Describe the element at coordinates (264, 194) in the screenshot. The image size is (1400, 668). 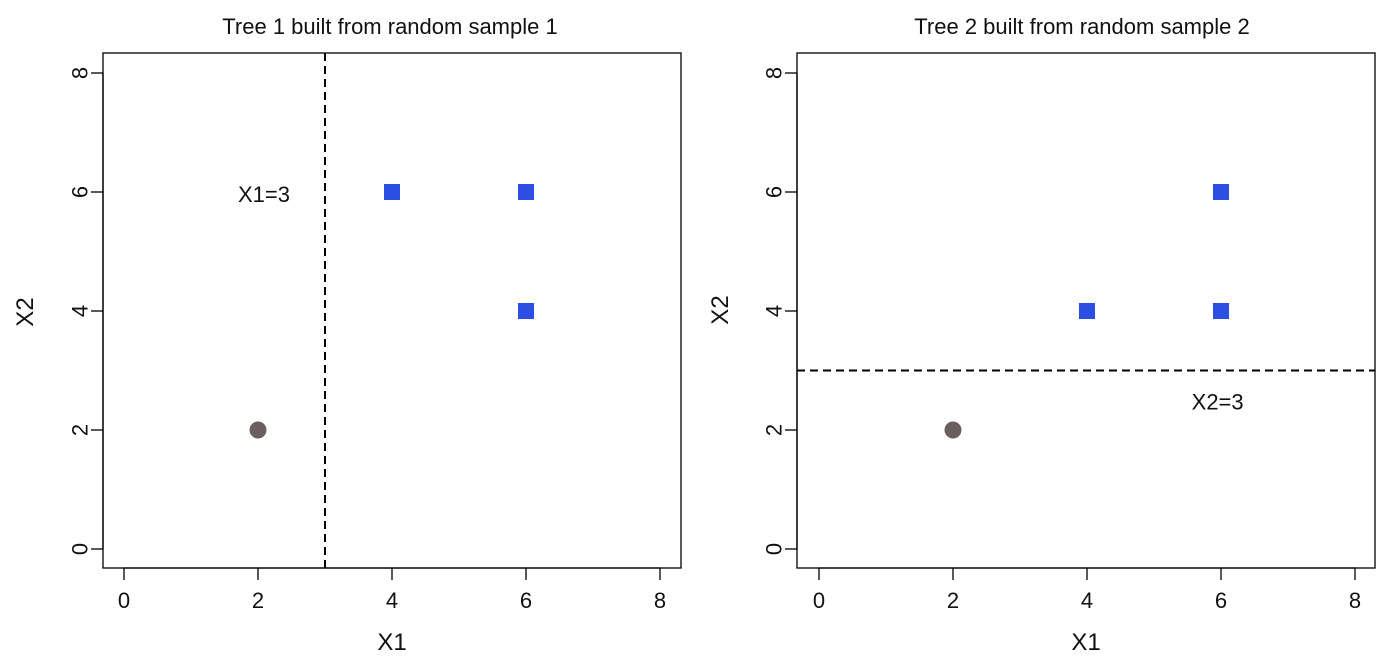
I see `split-label: X1=3` at that location.